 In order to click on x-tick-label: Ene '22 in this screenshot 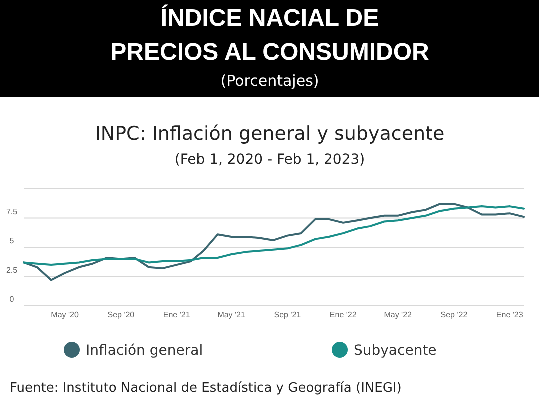, I will do `click(344, 315)`.